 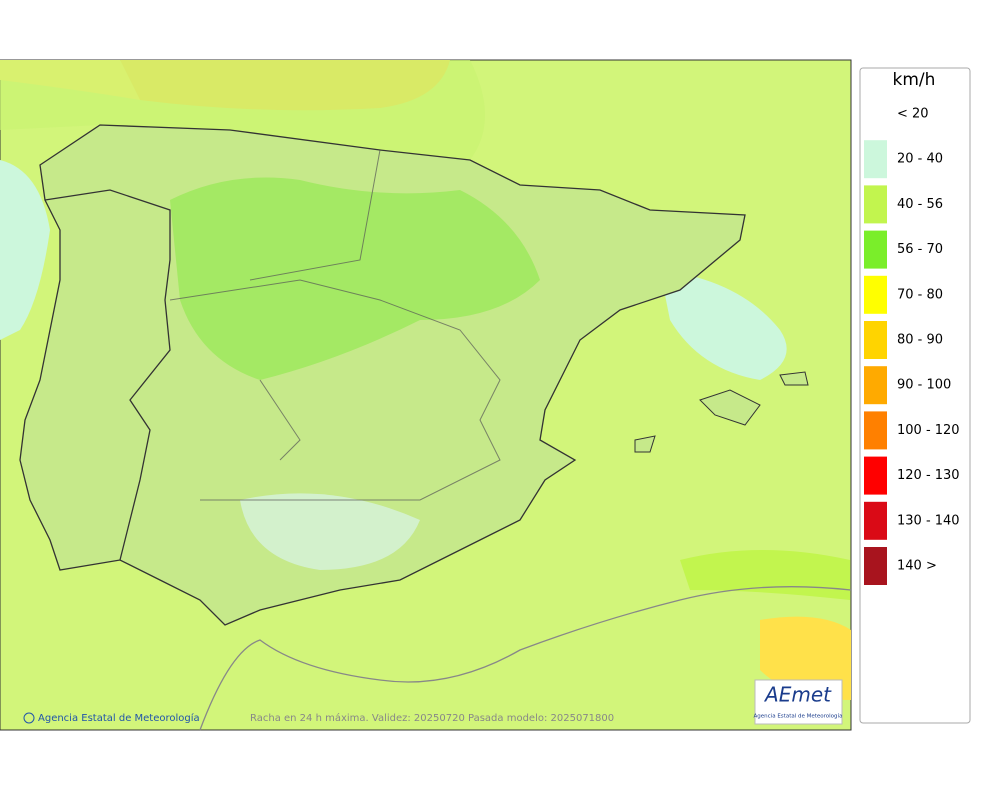 What do you see at coordinates (928, 520) in the screenshot?
I see `legend-label: 130 - 140` at bounding box center [928, 520].